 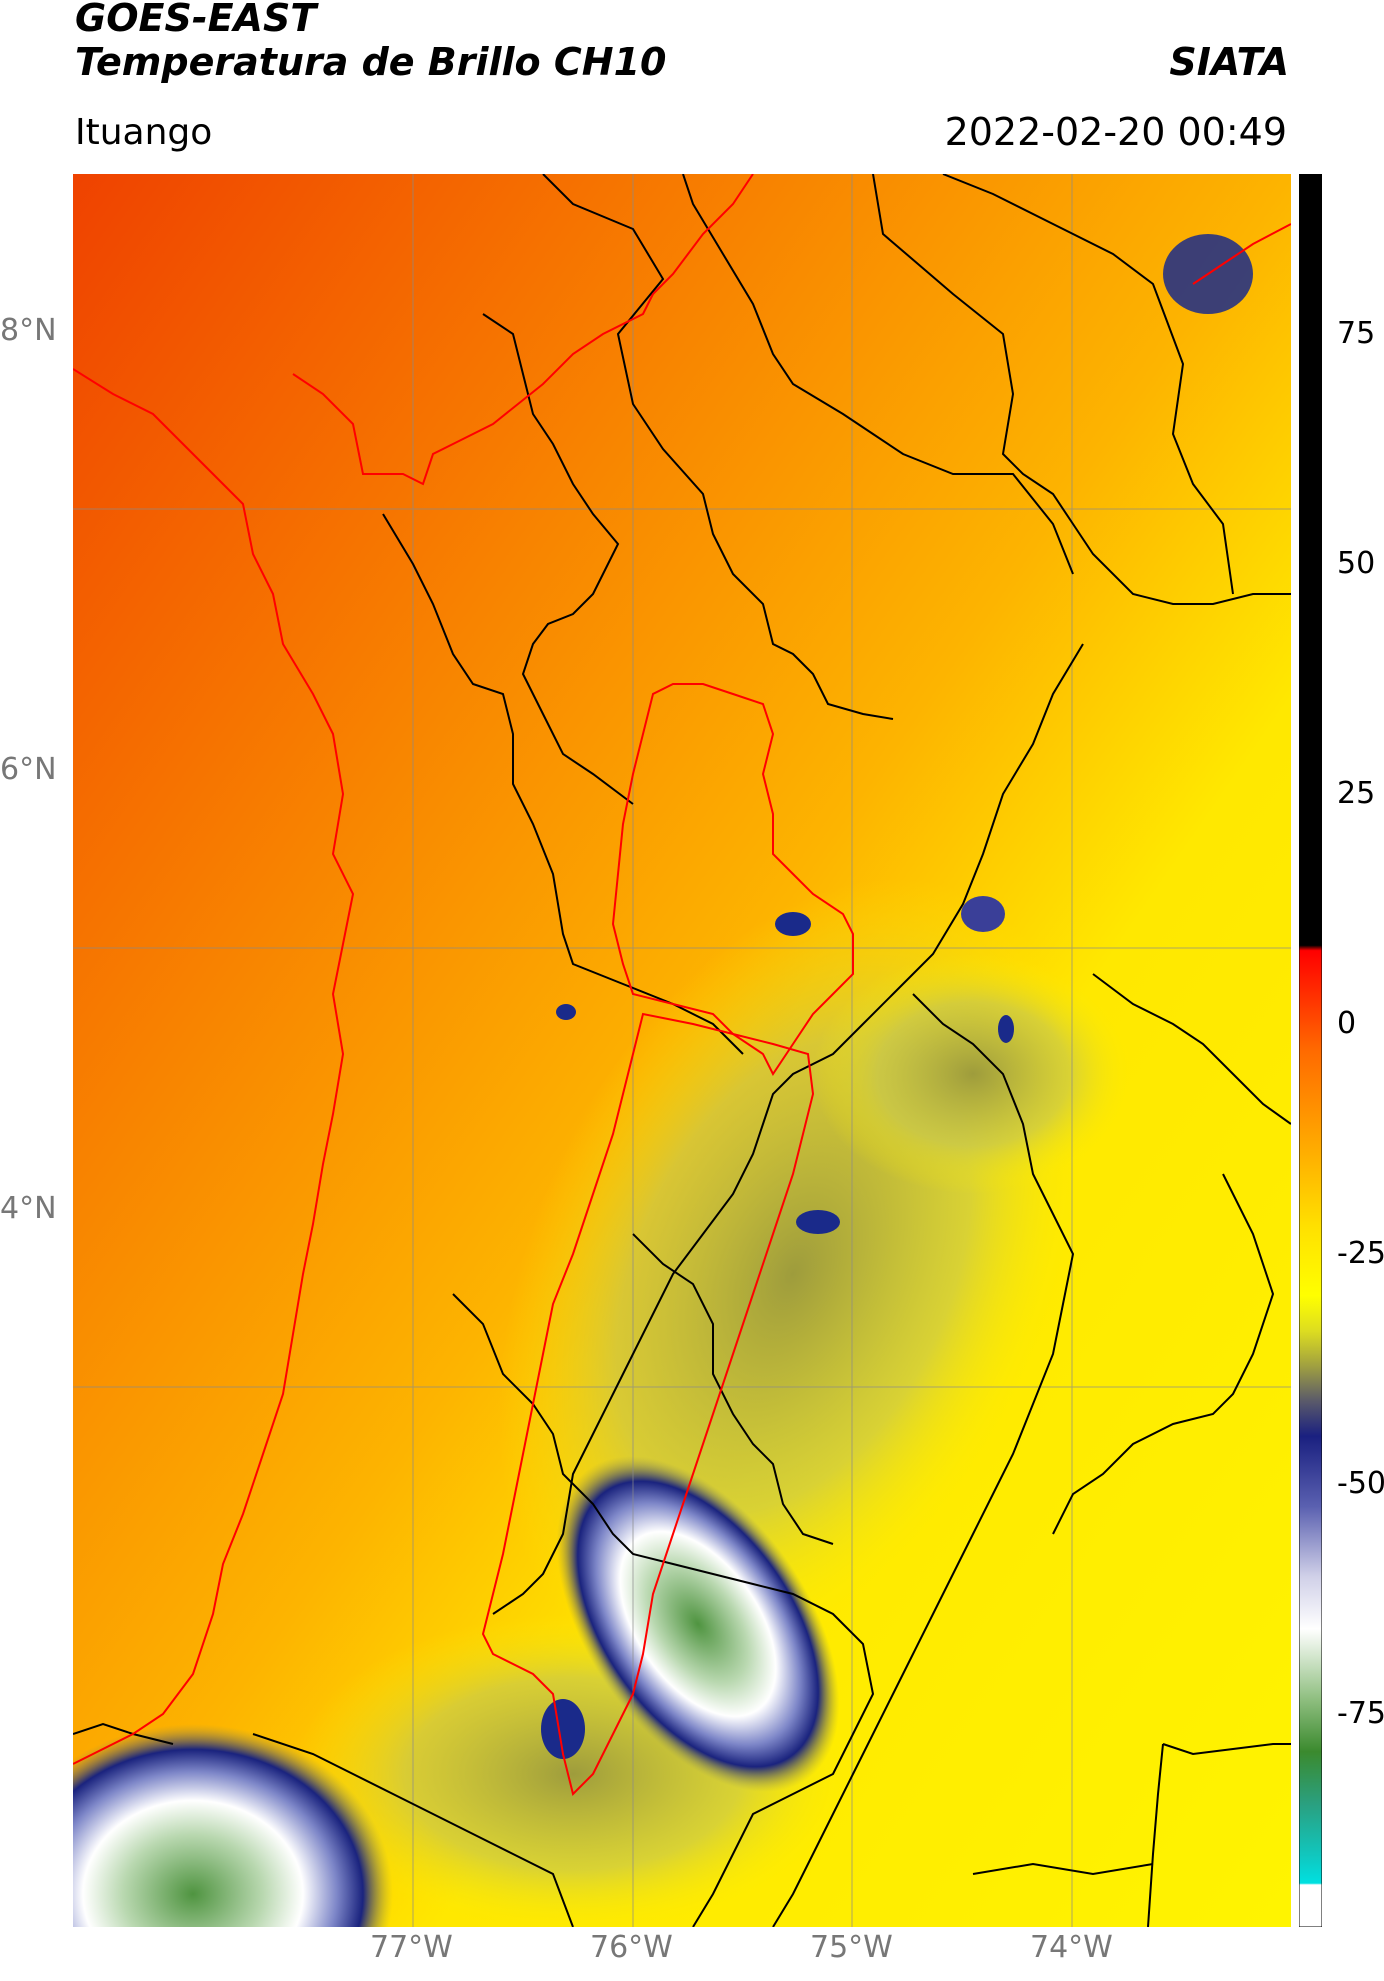 I want to click on lon-label-74w: 74°W, so click(x=1071, y=1947).